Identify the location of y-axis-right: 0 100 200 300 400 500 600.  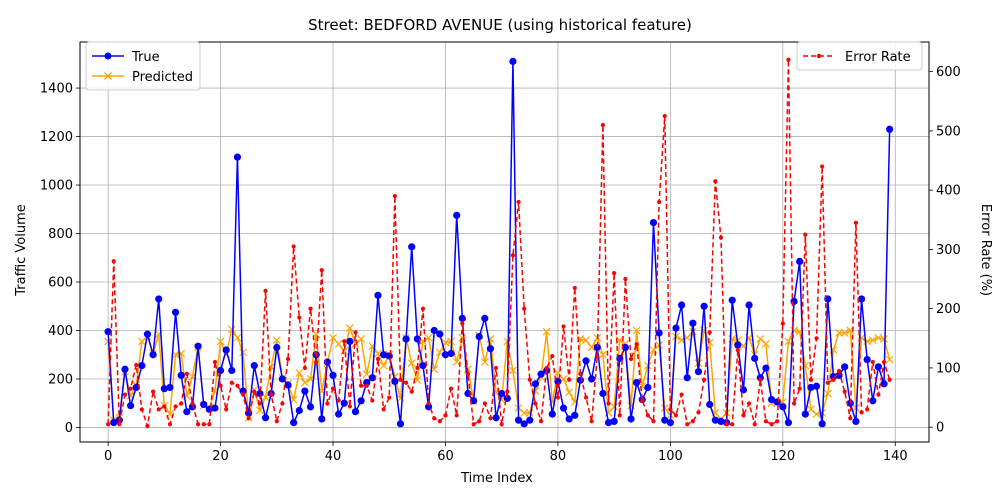
(945, 250).